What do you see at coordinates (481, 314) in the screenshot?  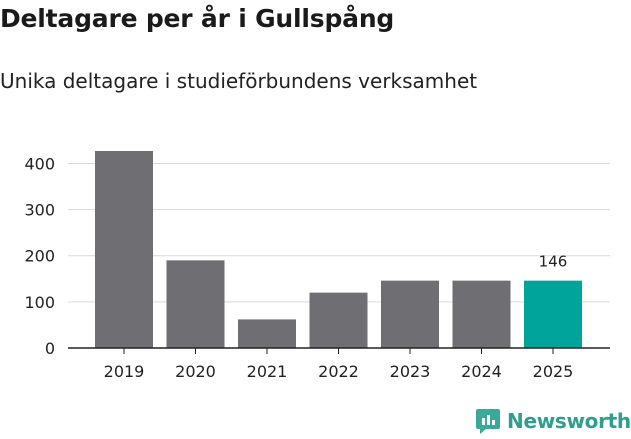 I see `bar-2024` at bounding box center [481, 314].